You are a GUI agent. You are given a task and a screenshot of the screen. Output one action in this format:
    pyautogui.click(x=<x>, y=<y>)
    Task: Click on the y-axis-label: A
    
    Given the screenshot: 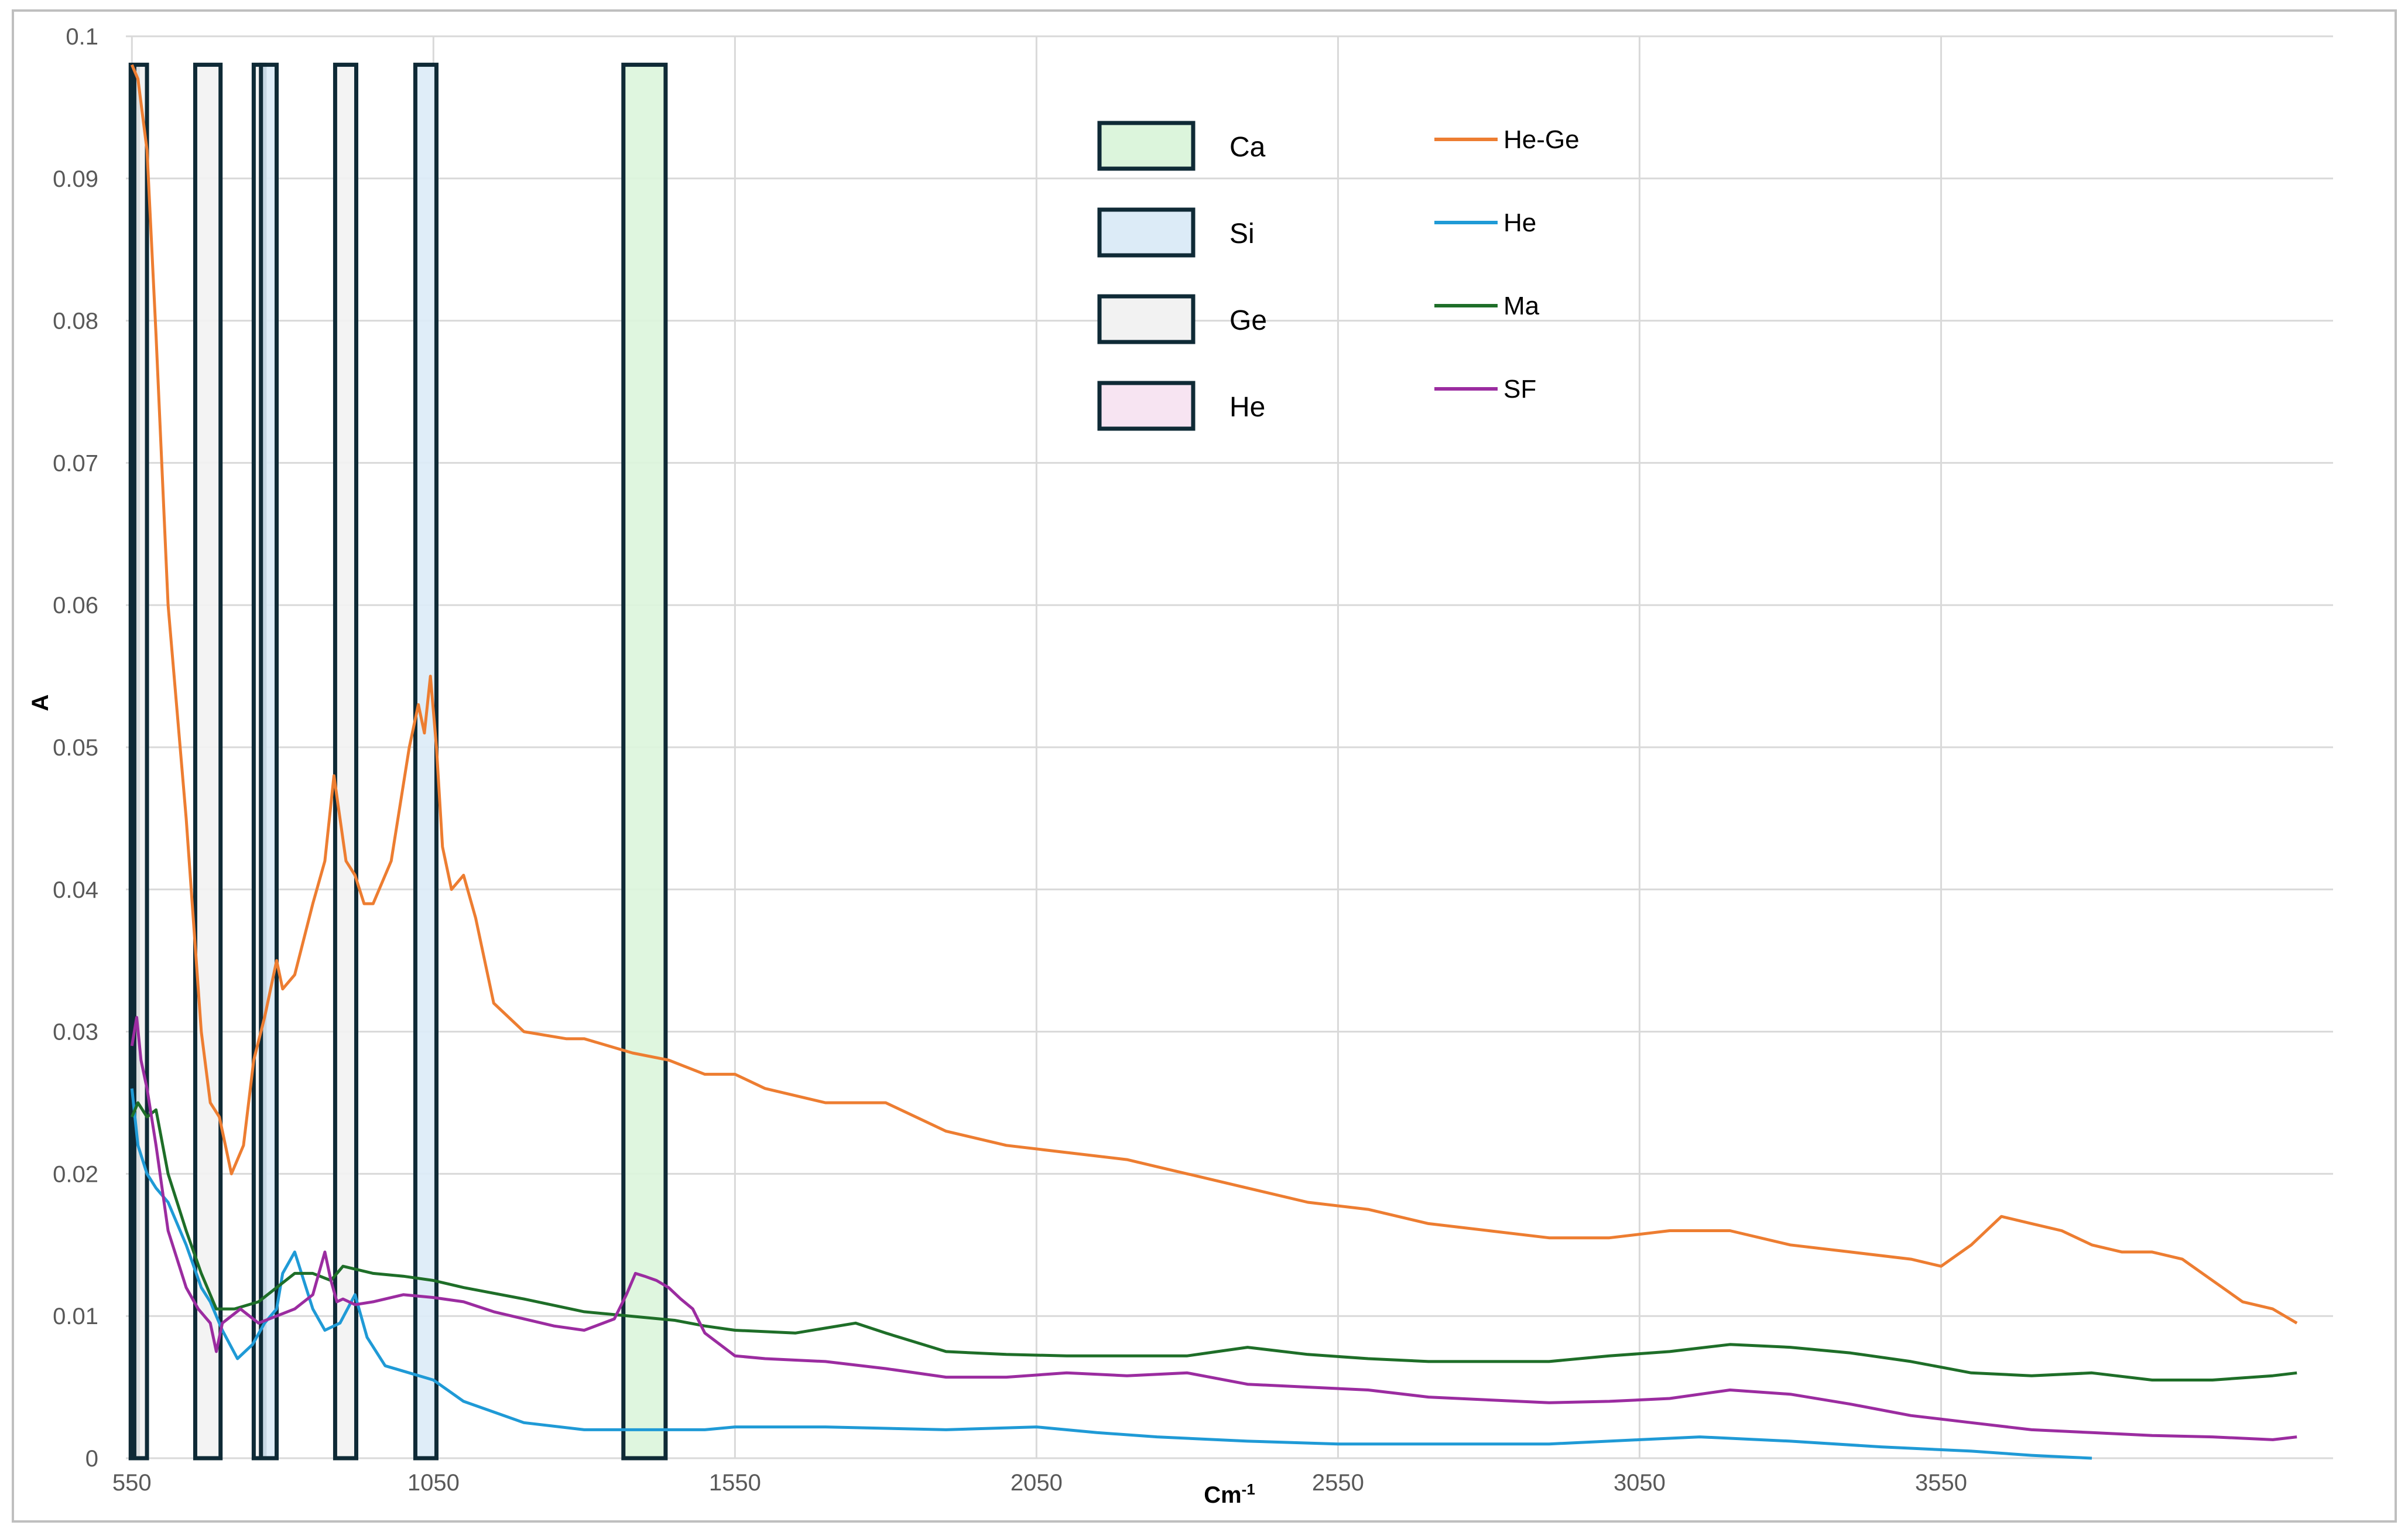 What is the action you would take?
    pyautogui.click(x=41, y=703)
    